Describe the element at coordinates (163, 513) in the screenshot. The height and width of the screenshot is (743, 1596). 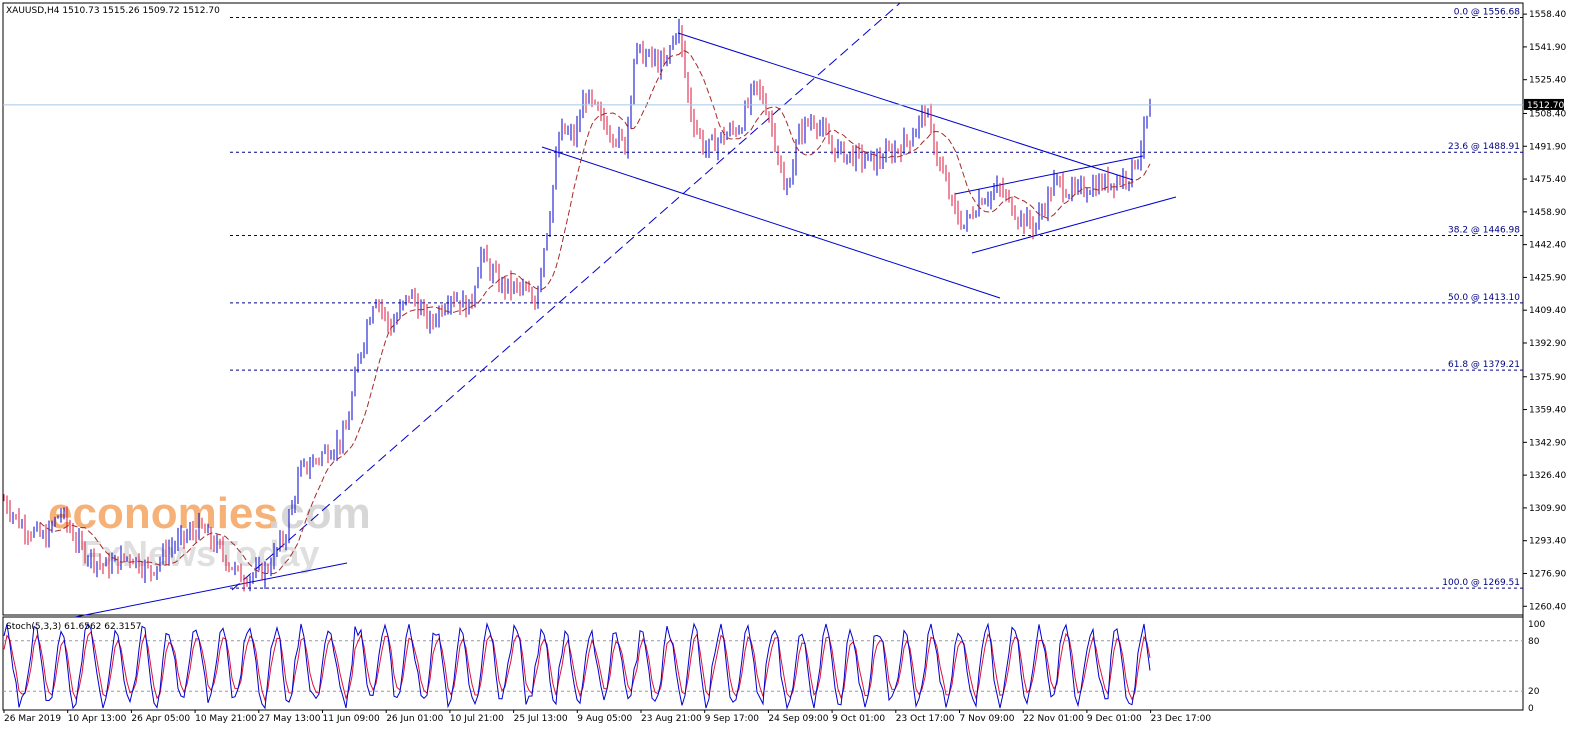
I see `watermark-brand: economies` at that location.